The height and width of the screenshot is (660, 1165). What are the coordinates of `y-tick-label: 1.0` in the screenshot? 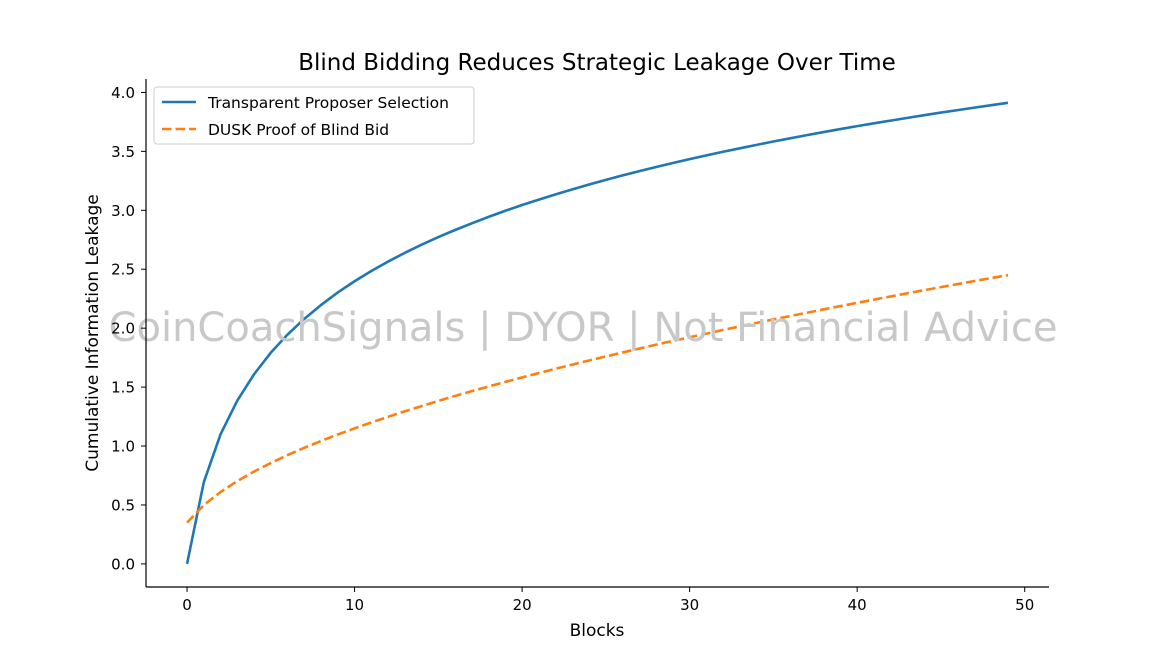 It's located at (123, 447).